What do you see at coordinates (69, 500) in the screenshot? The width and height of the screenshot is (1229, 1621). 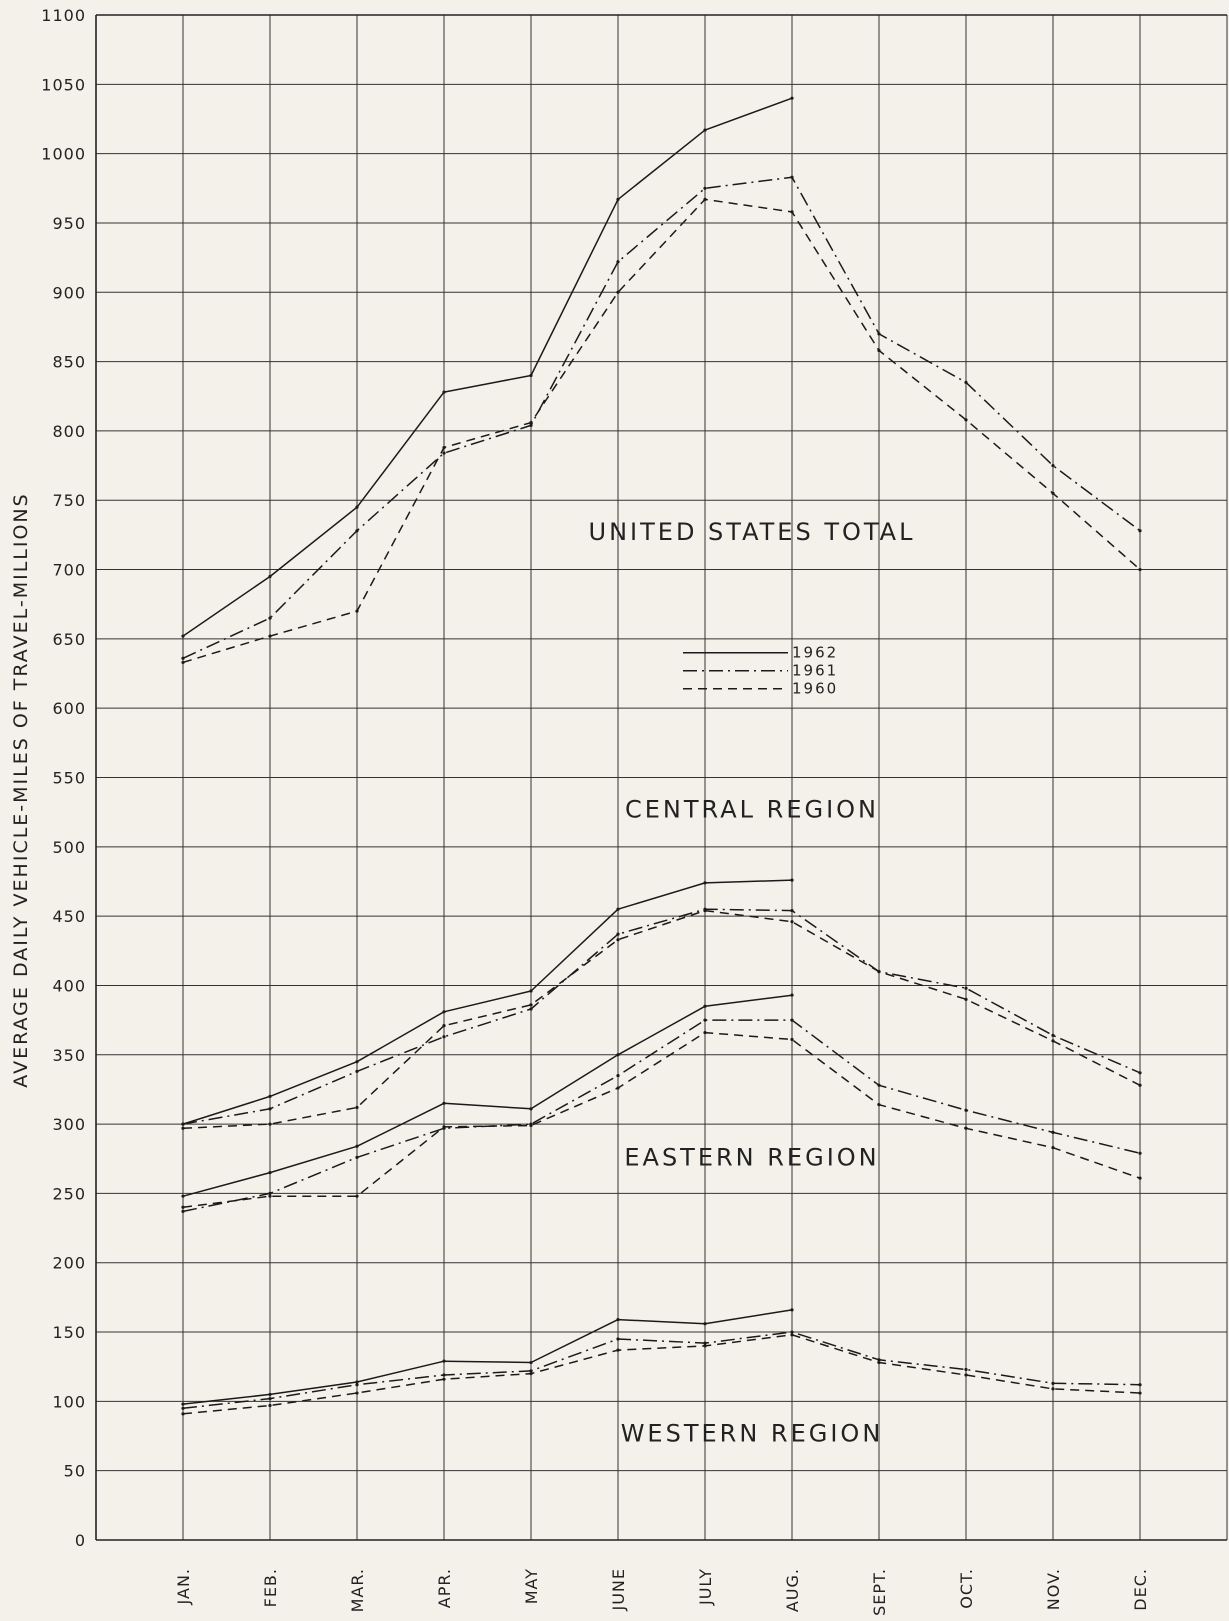 I see `y-tick-label: 750` at bounding box center [69, 500].